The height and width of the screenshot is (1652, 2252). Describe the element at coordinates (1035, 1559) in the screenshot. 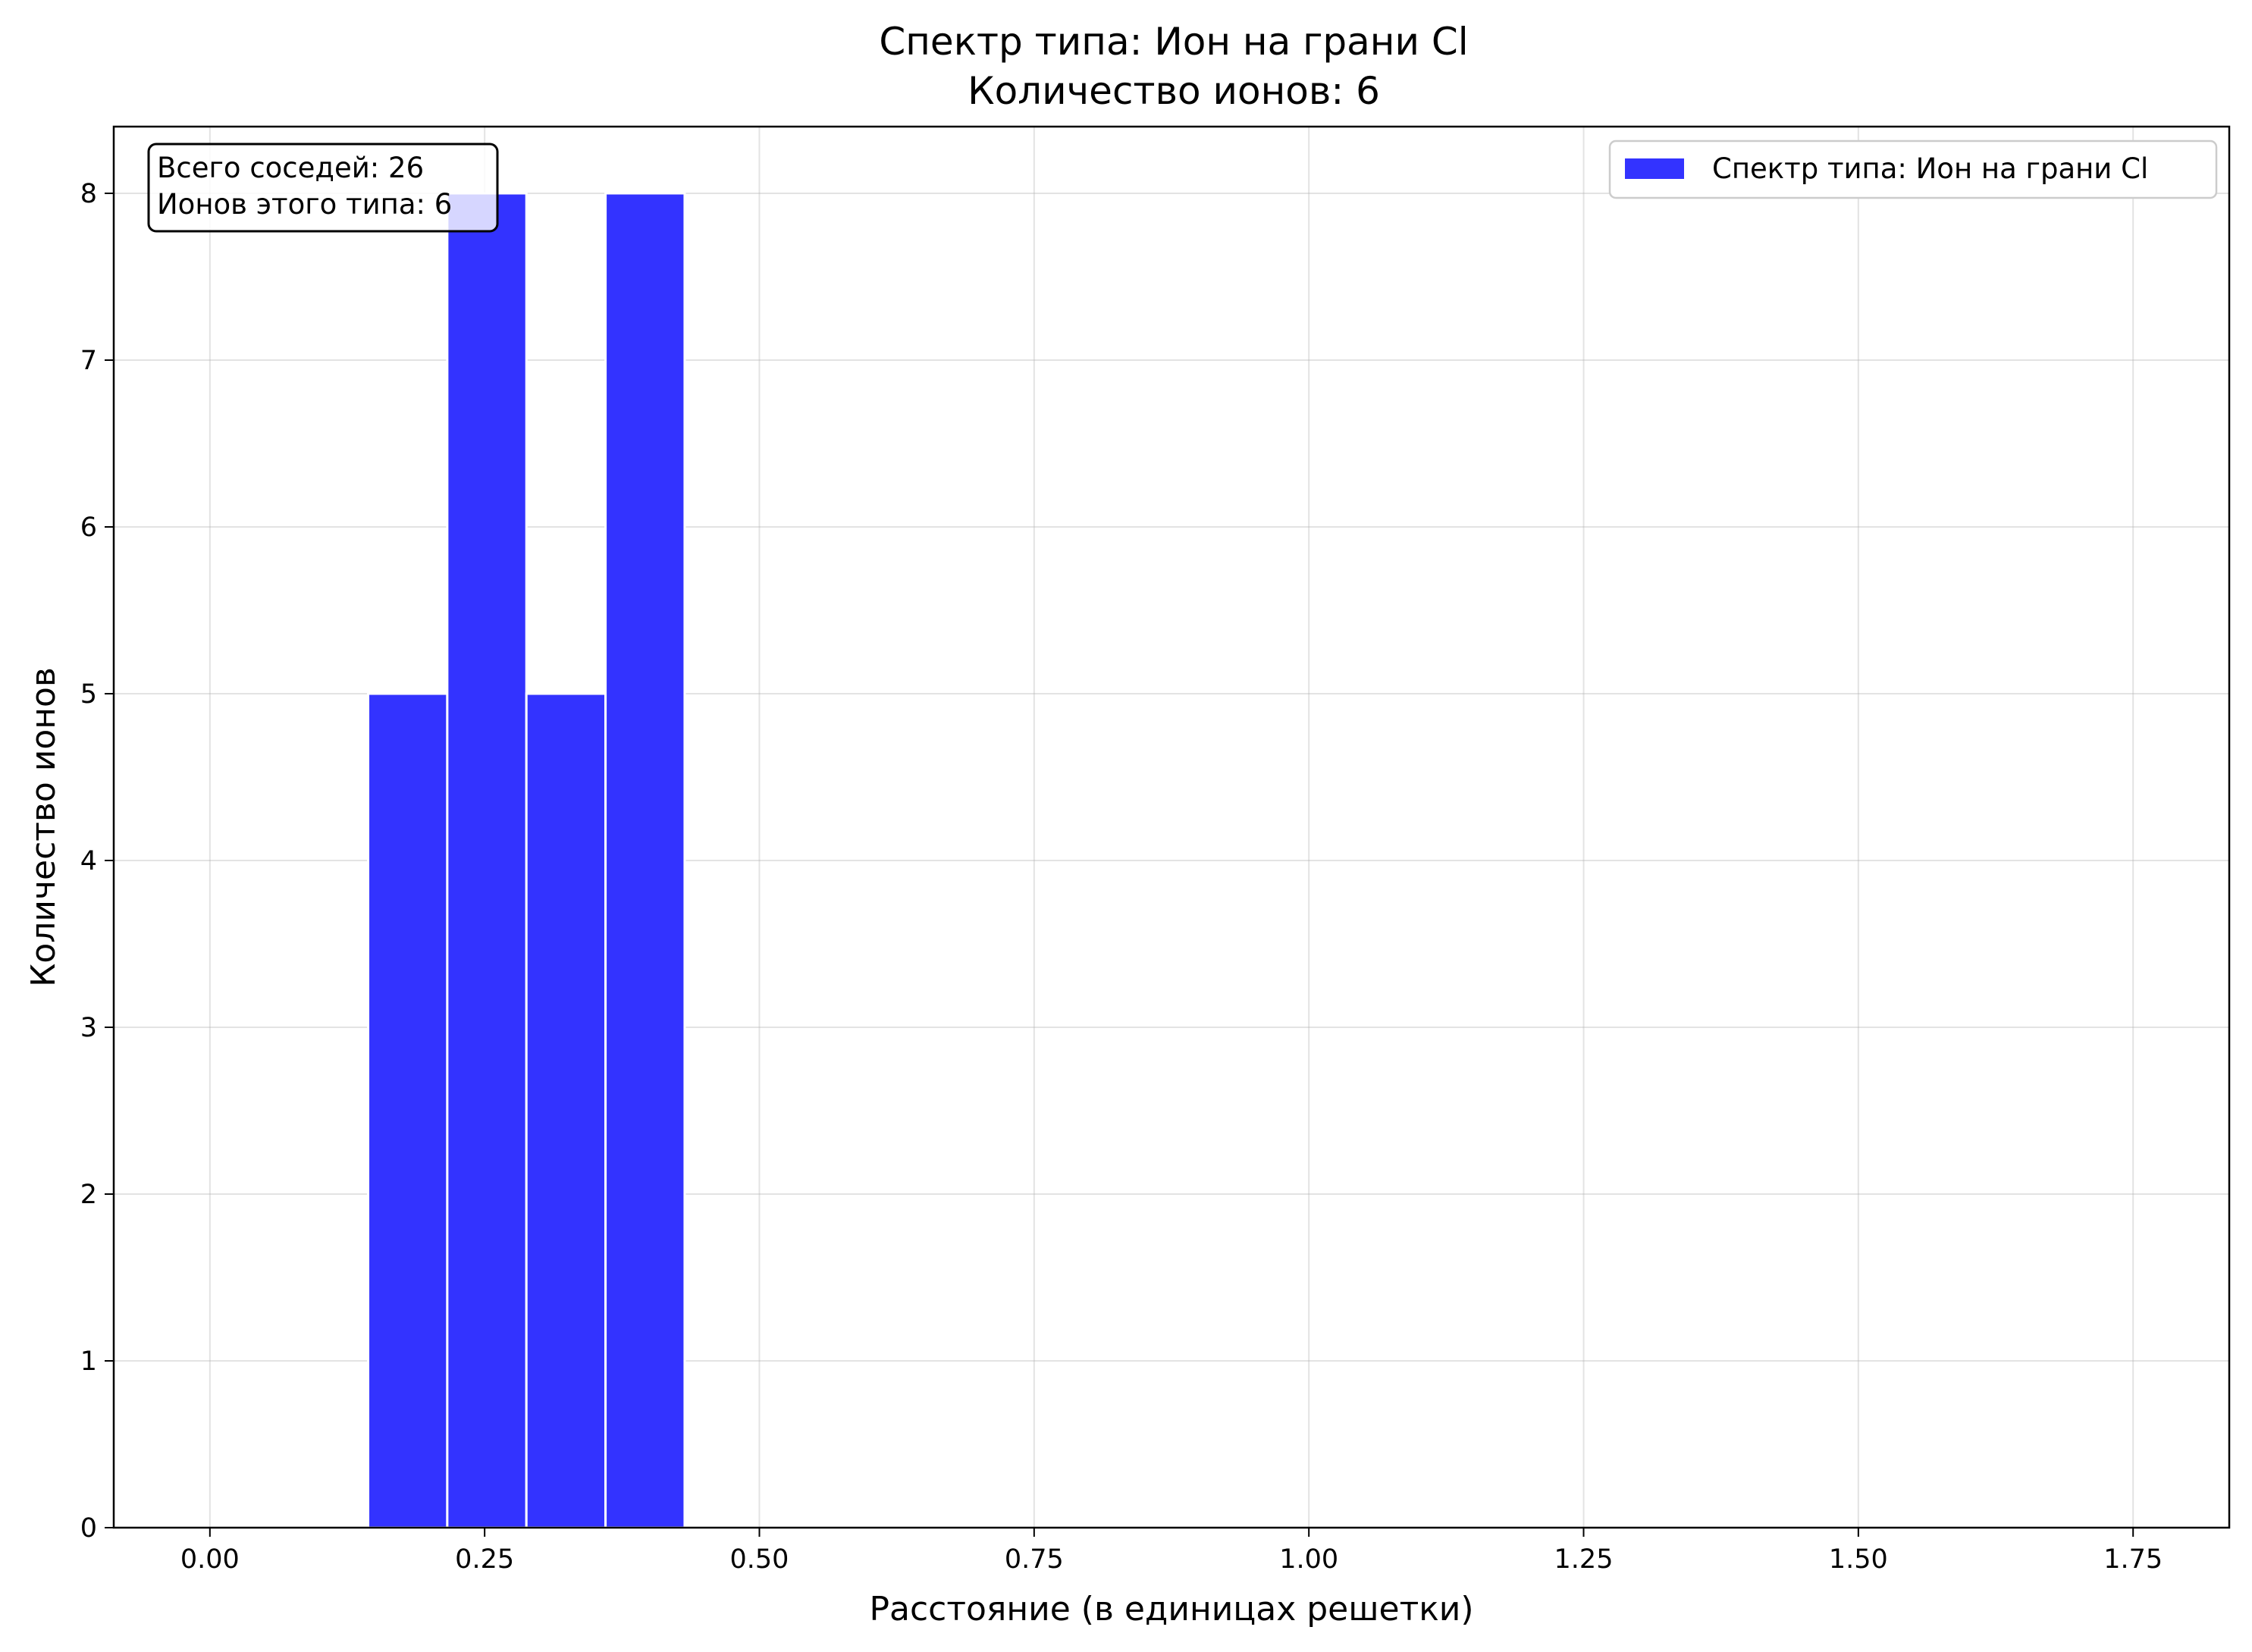

I see `x-tick-label: 0.75` at that location.